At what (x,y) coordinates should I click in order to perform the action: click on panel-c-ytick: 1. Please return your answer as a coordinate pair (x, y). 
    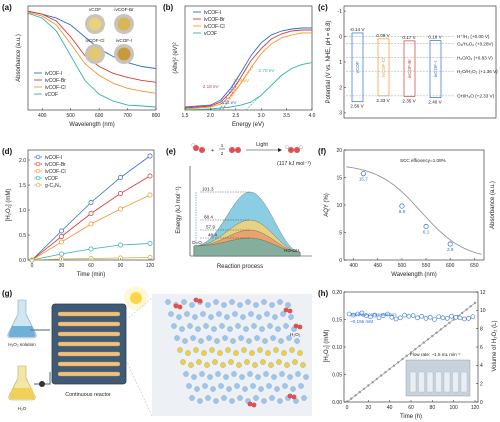
    Looking at the image, I should click on (340, 63).